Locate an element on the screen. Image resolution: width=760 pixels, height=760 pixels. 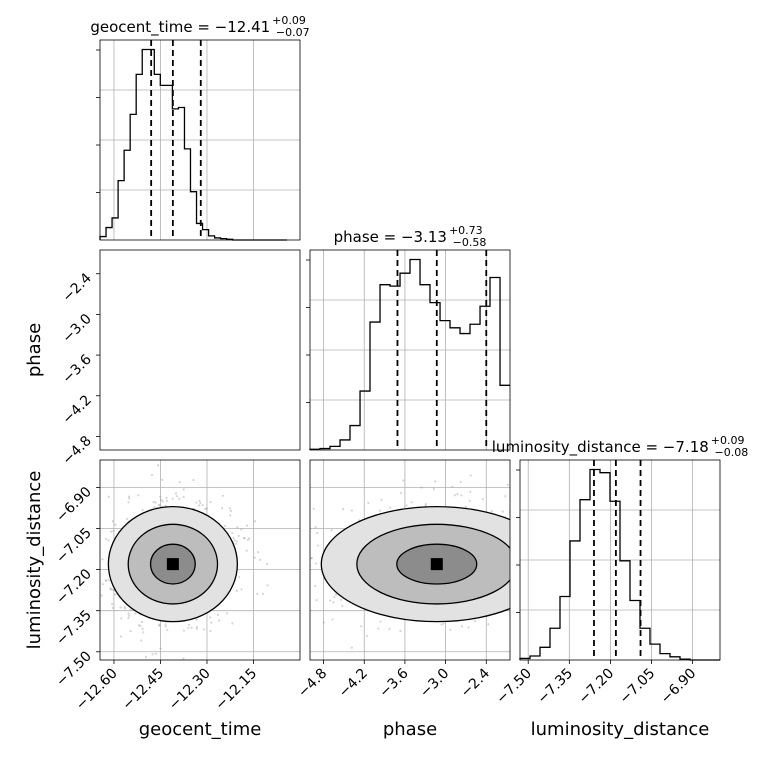
panel-frame is located at coordinates (200, 140).